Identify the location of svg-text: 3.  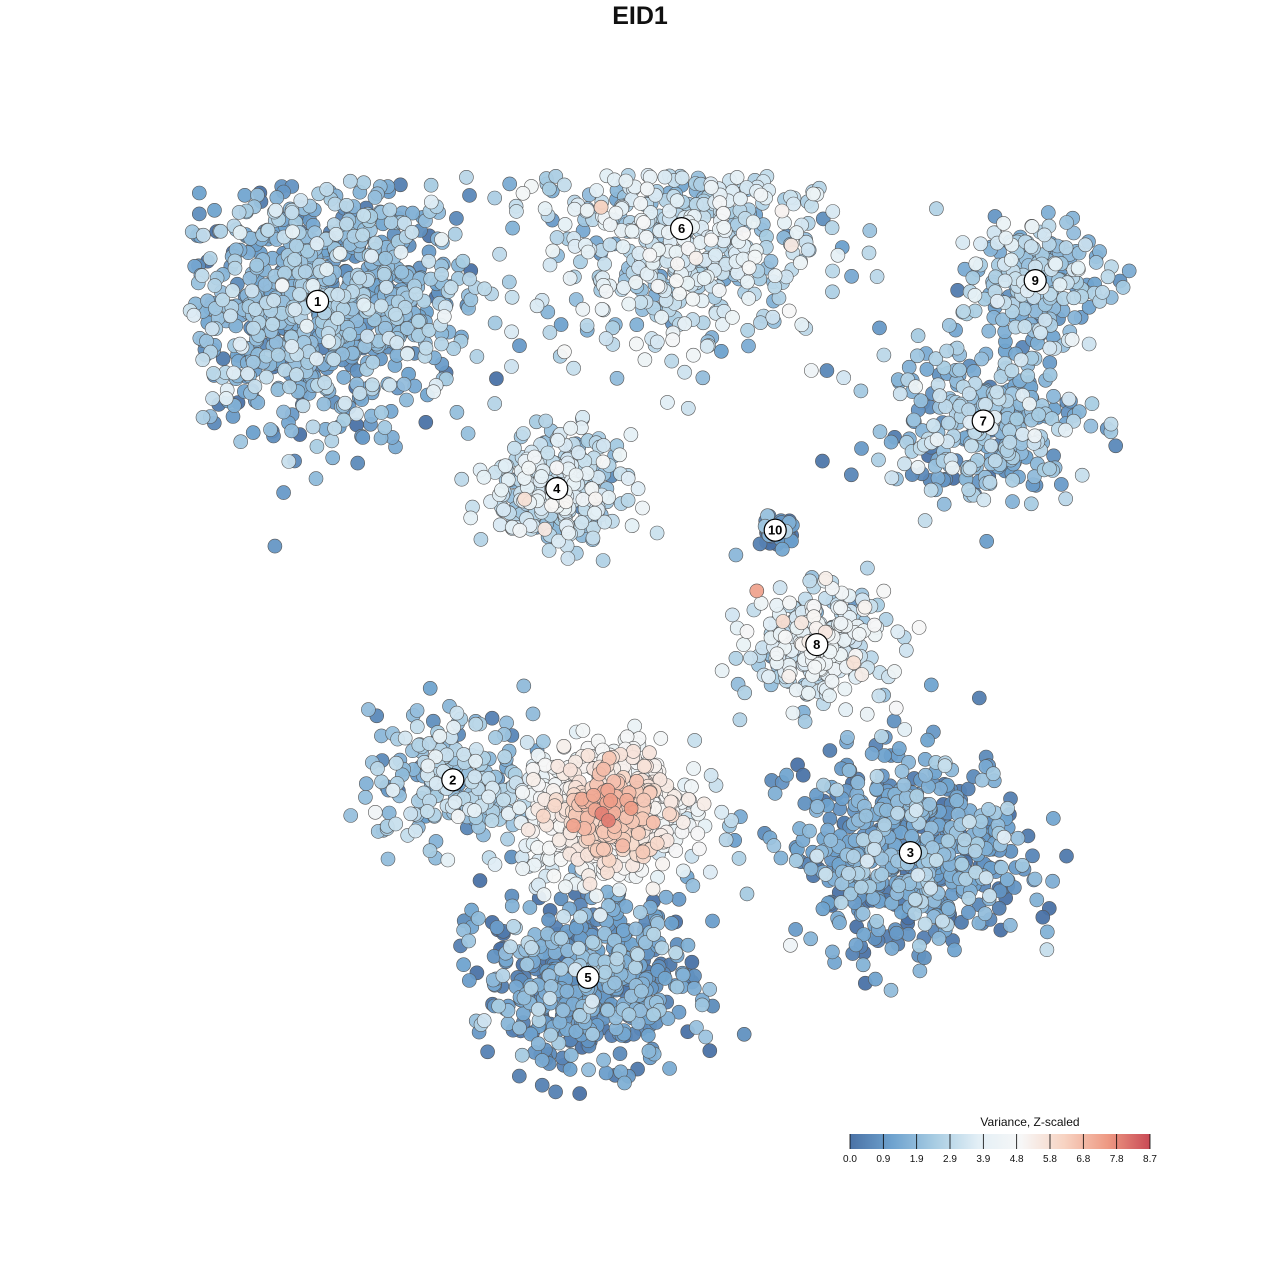
(910, 852).